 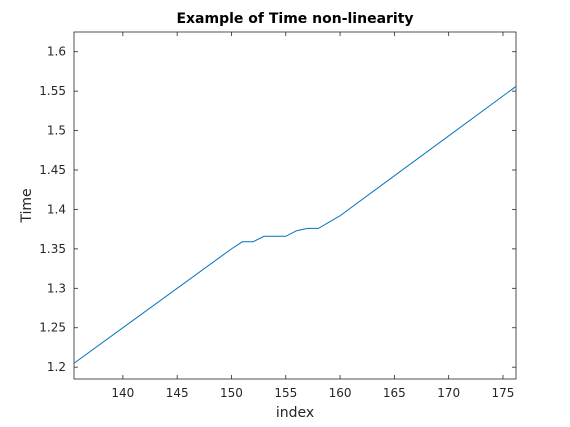 I want to click on x-axis-label: index, so click(x=295, y=413).